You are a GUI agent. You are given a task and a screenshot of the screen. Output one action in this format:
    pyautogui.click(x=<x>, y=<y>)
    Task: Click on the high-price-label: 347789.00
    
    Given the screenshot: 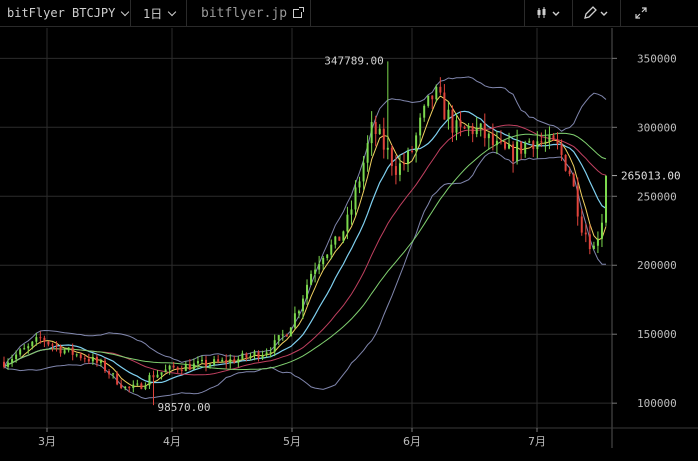 What is the action you would take?
    pyautogui.click(x=354, y=60)
    